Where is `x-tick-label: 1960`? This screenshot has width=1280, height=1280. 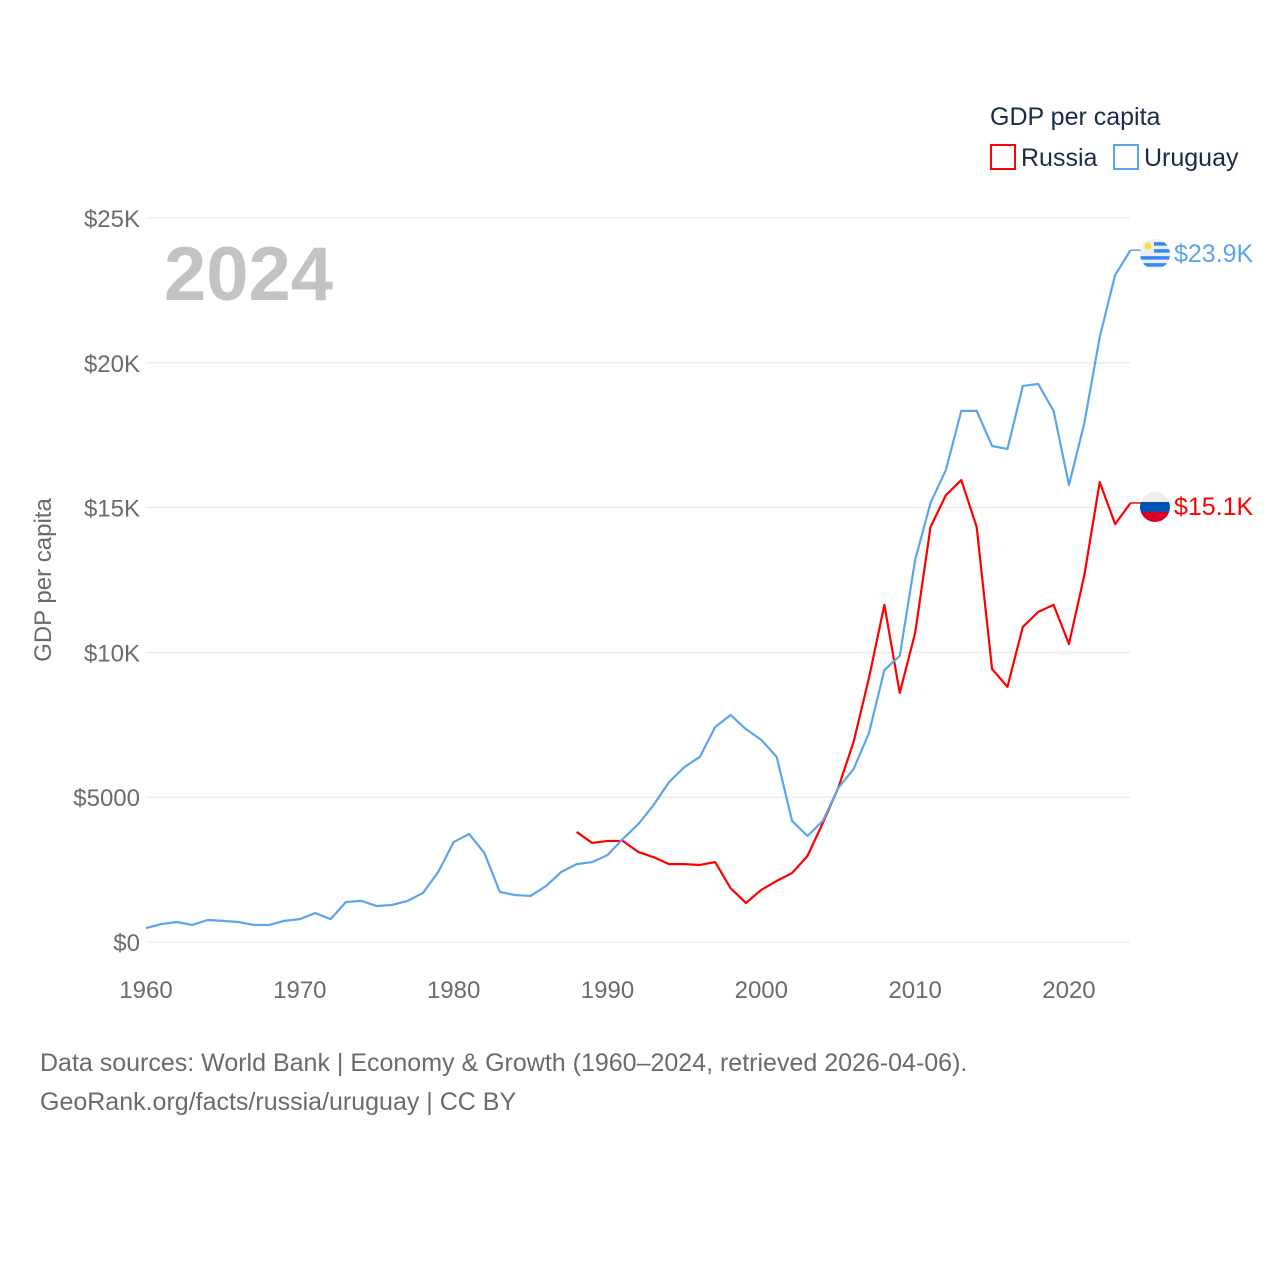 x-tick-label: 1960 is located at coordinates (145, 990).